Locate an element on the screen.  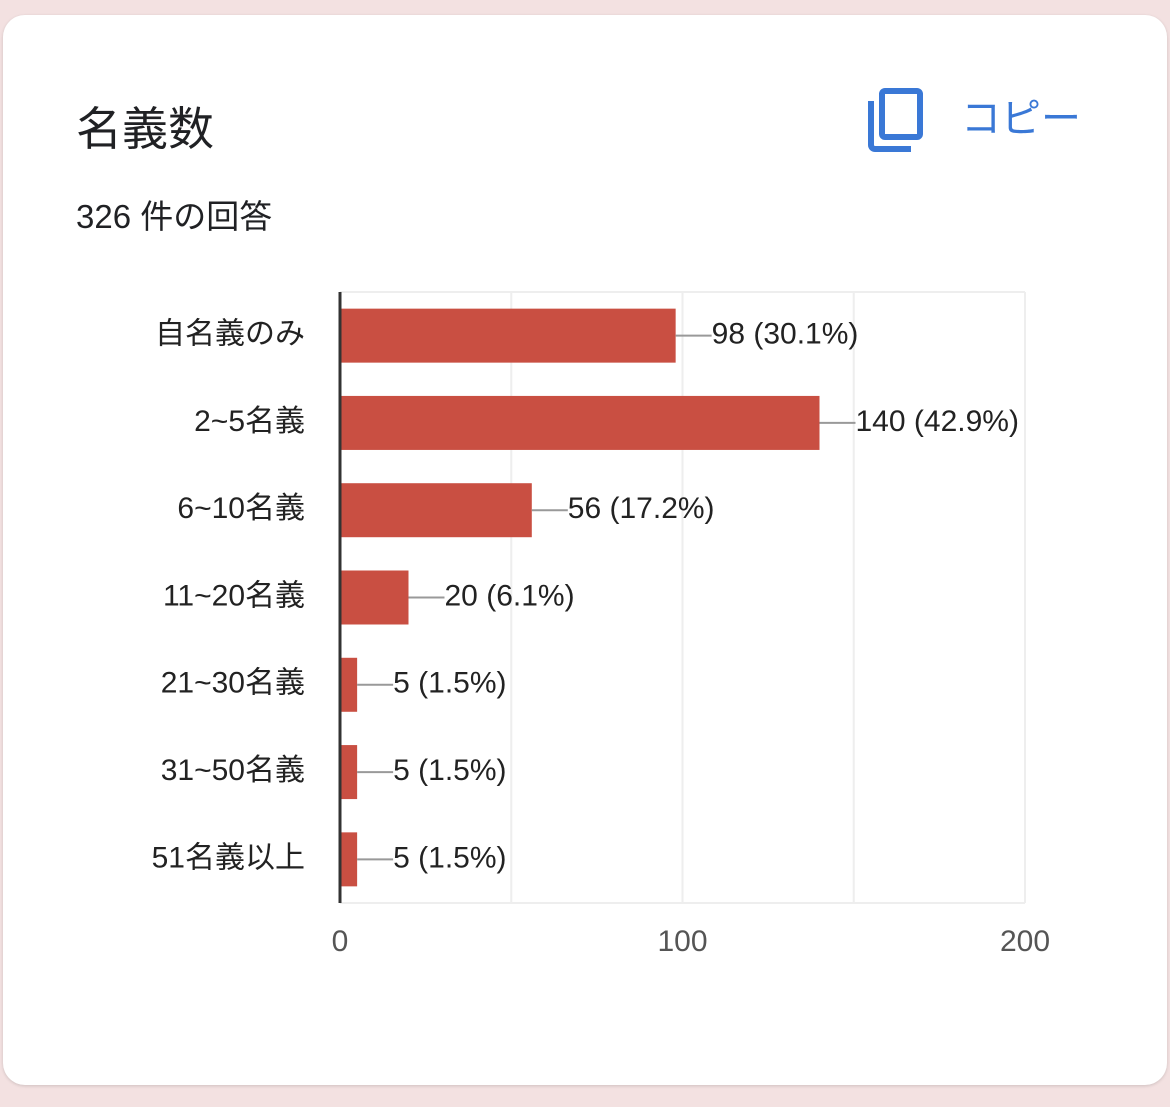
copy-label: コピー is located at coordinates (1021, 119).